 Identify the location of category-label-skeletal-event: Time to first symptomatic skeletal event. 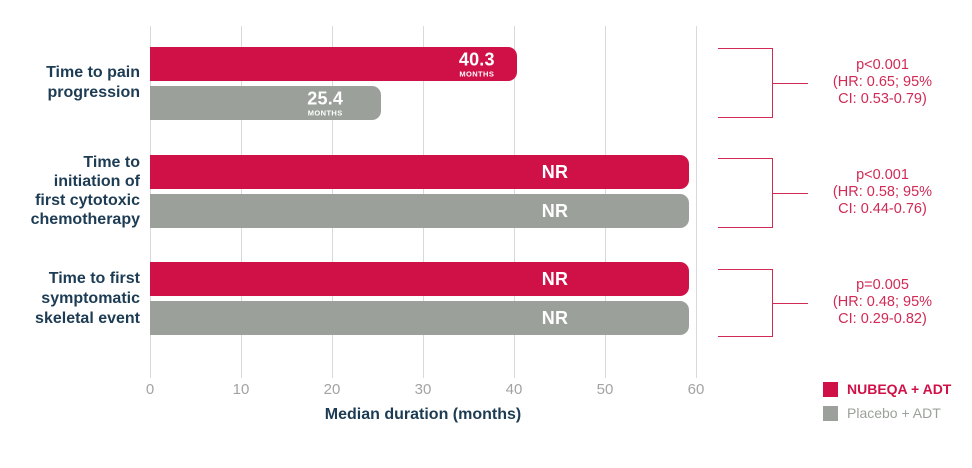
(87, 298).